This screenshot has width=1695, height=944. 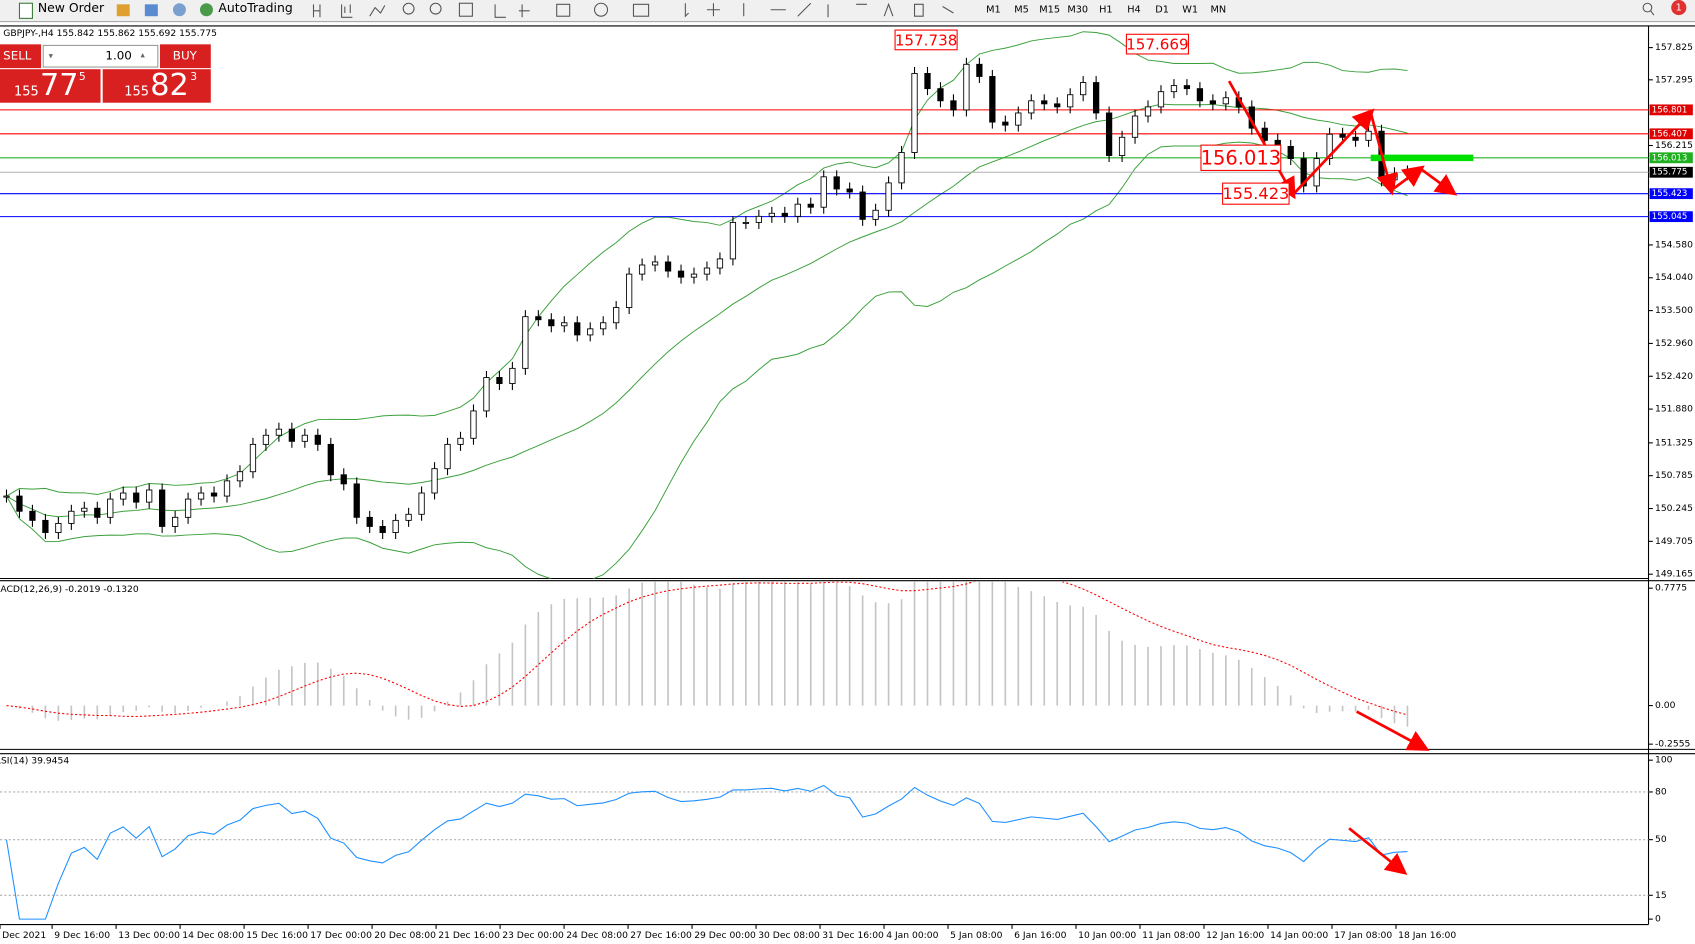 I want to click on y-tick-label: 150.785, so click(x=1674, y=475).